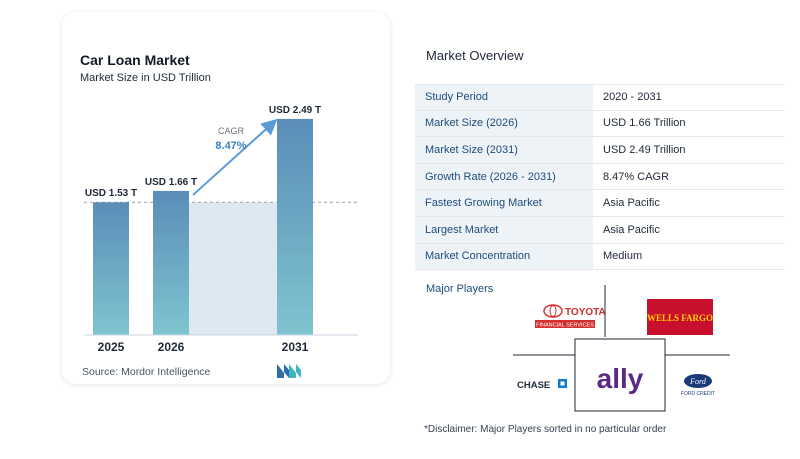 Image resolution: width=800 pixels, height=459 pixels. What do you see at coordinates (289, 371) in the screenshot?
I see `mordor-logo-icon` at bounding box center [289, 371].